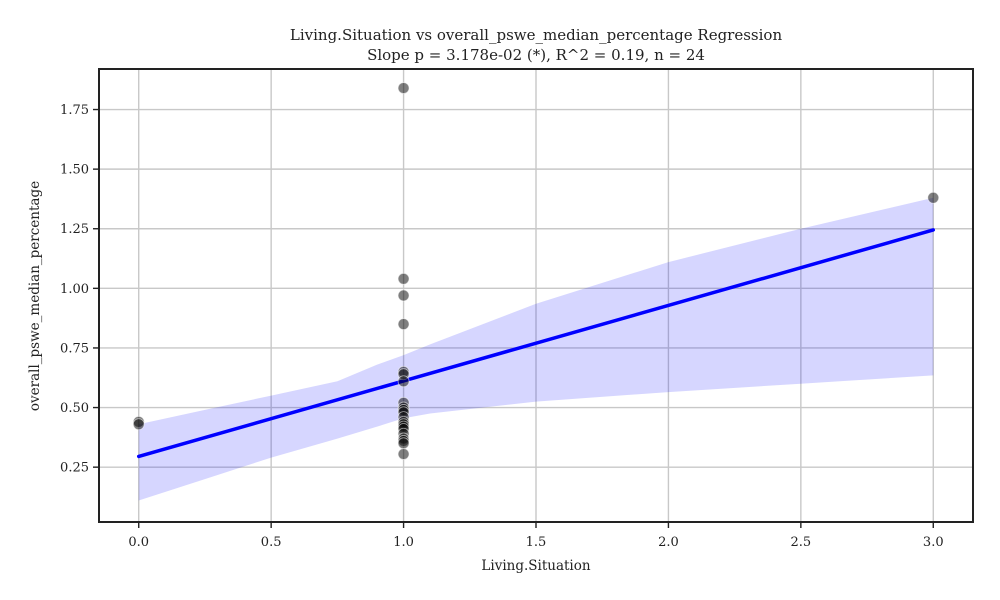  What do you see at coordinates (933, 542) in the screenshot?
I see `x-tick-label: 3.0` at bounding box center [933, 542].